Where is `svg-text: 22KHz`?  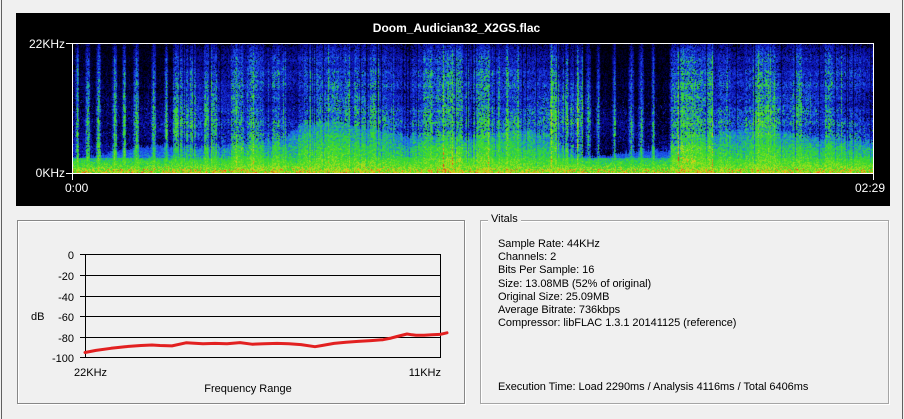 svg-text: 22KHz is located at coordinates (90, 373).